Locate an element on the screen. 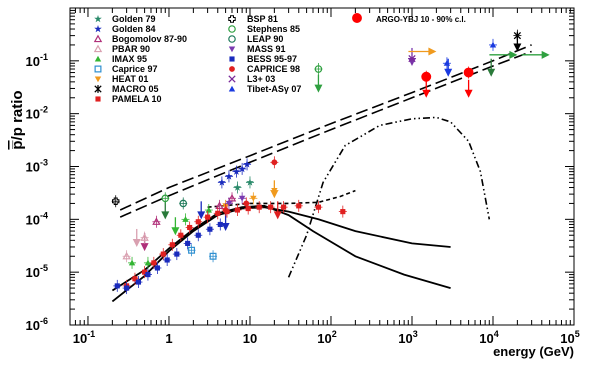 Image resolution: width=589 pixels, height=371 pixels. y-tick-label: 10⁻³ is located at coordinates (37, 166).